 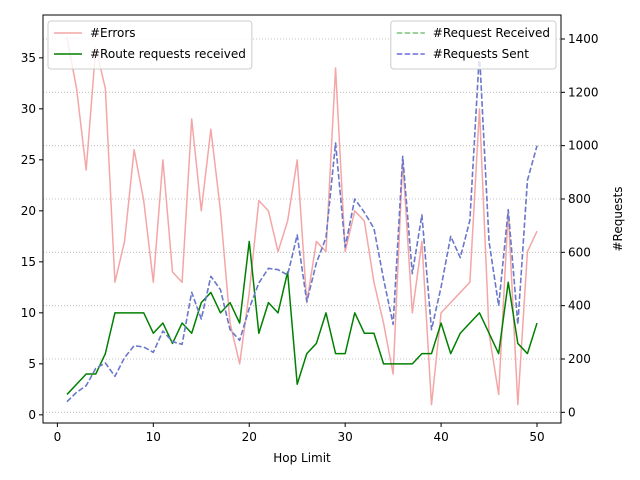 I want to click on x-tick-label: 40, so click(x=440, y=437).